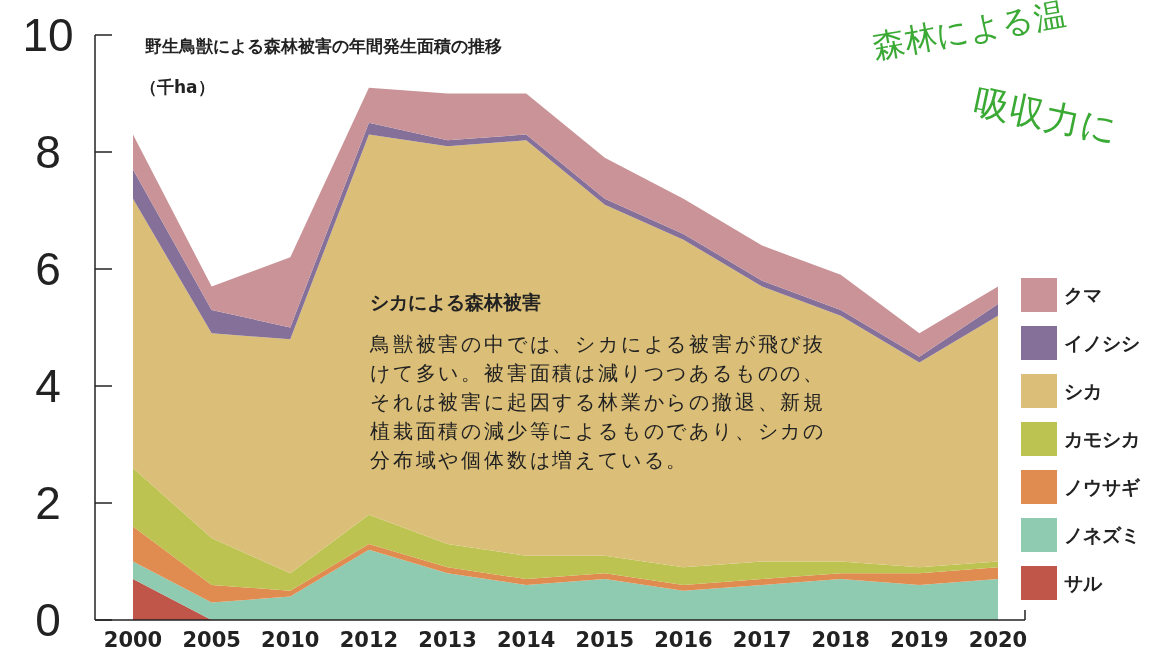  What do you see at coordinates (998, 639) in the screenshot?
I see `x-tick-label: 2020` at bounding box center [998, 639].